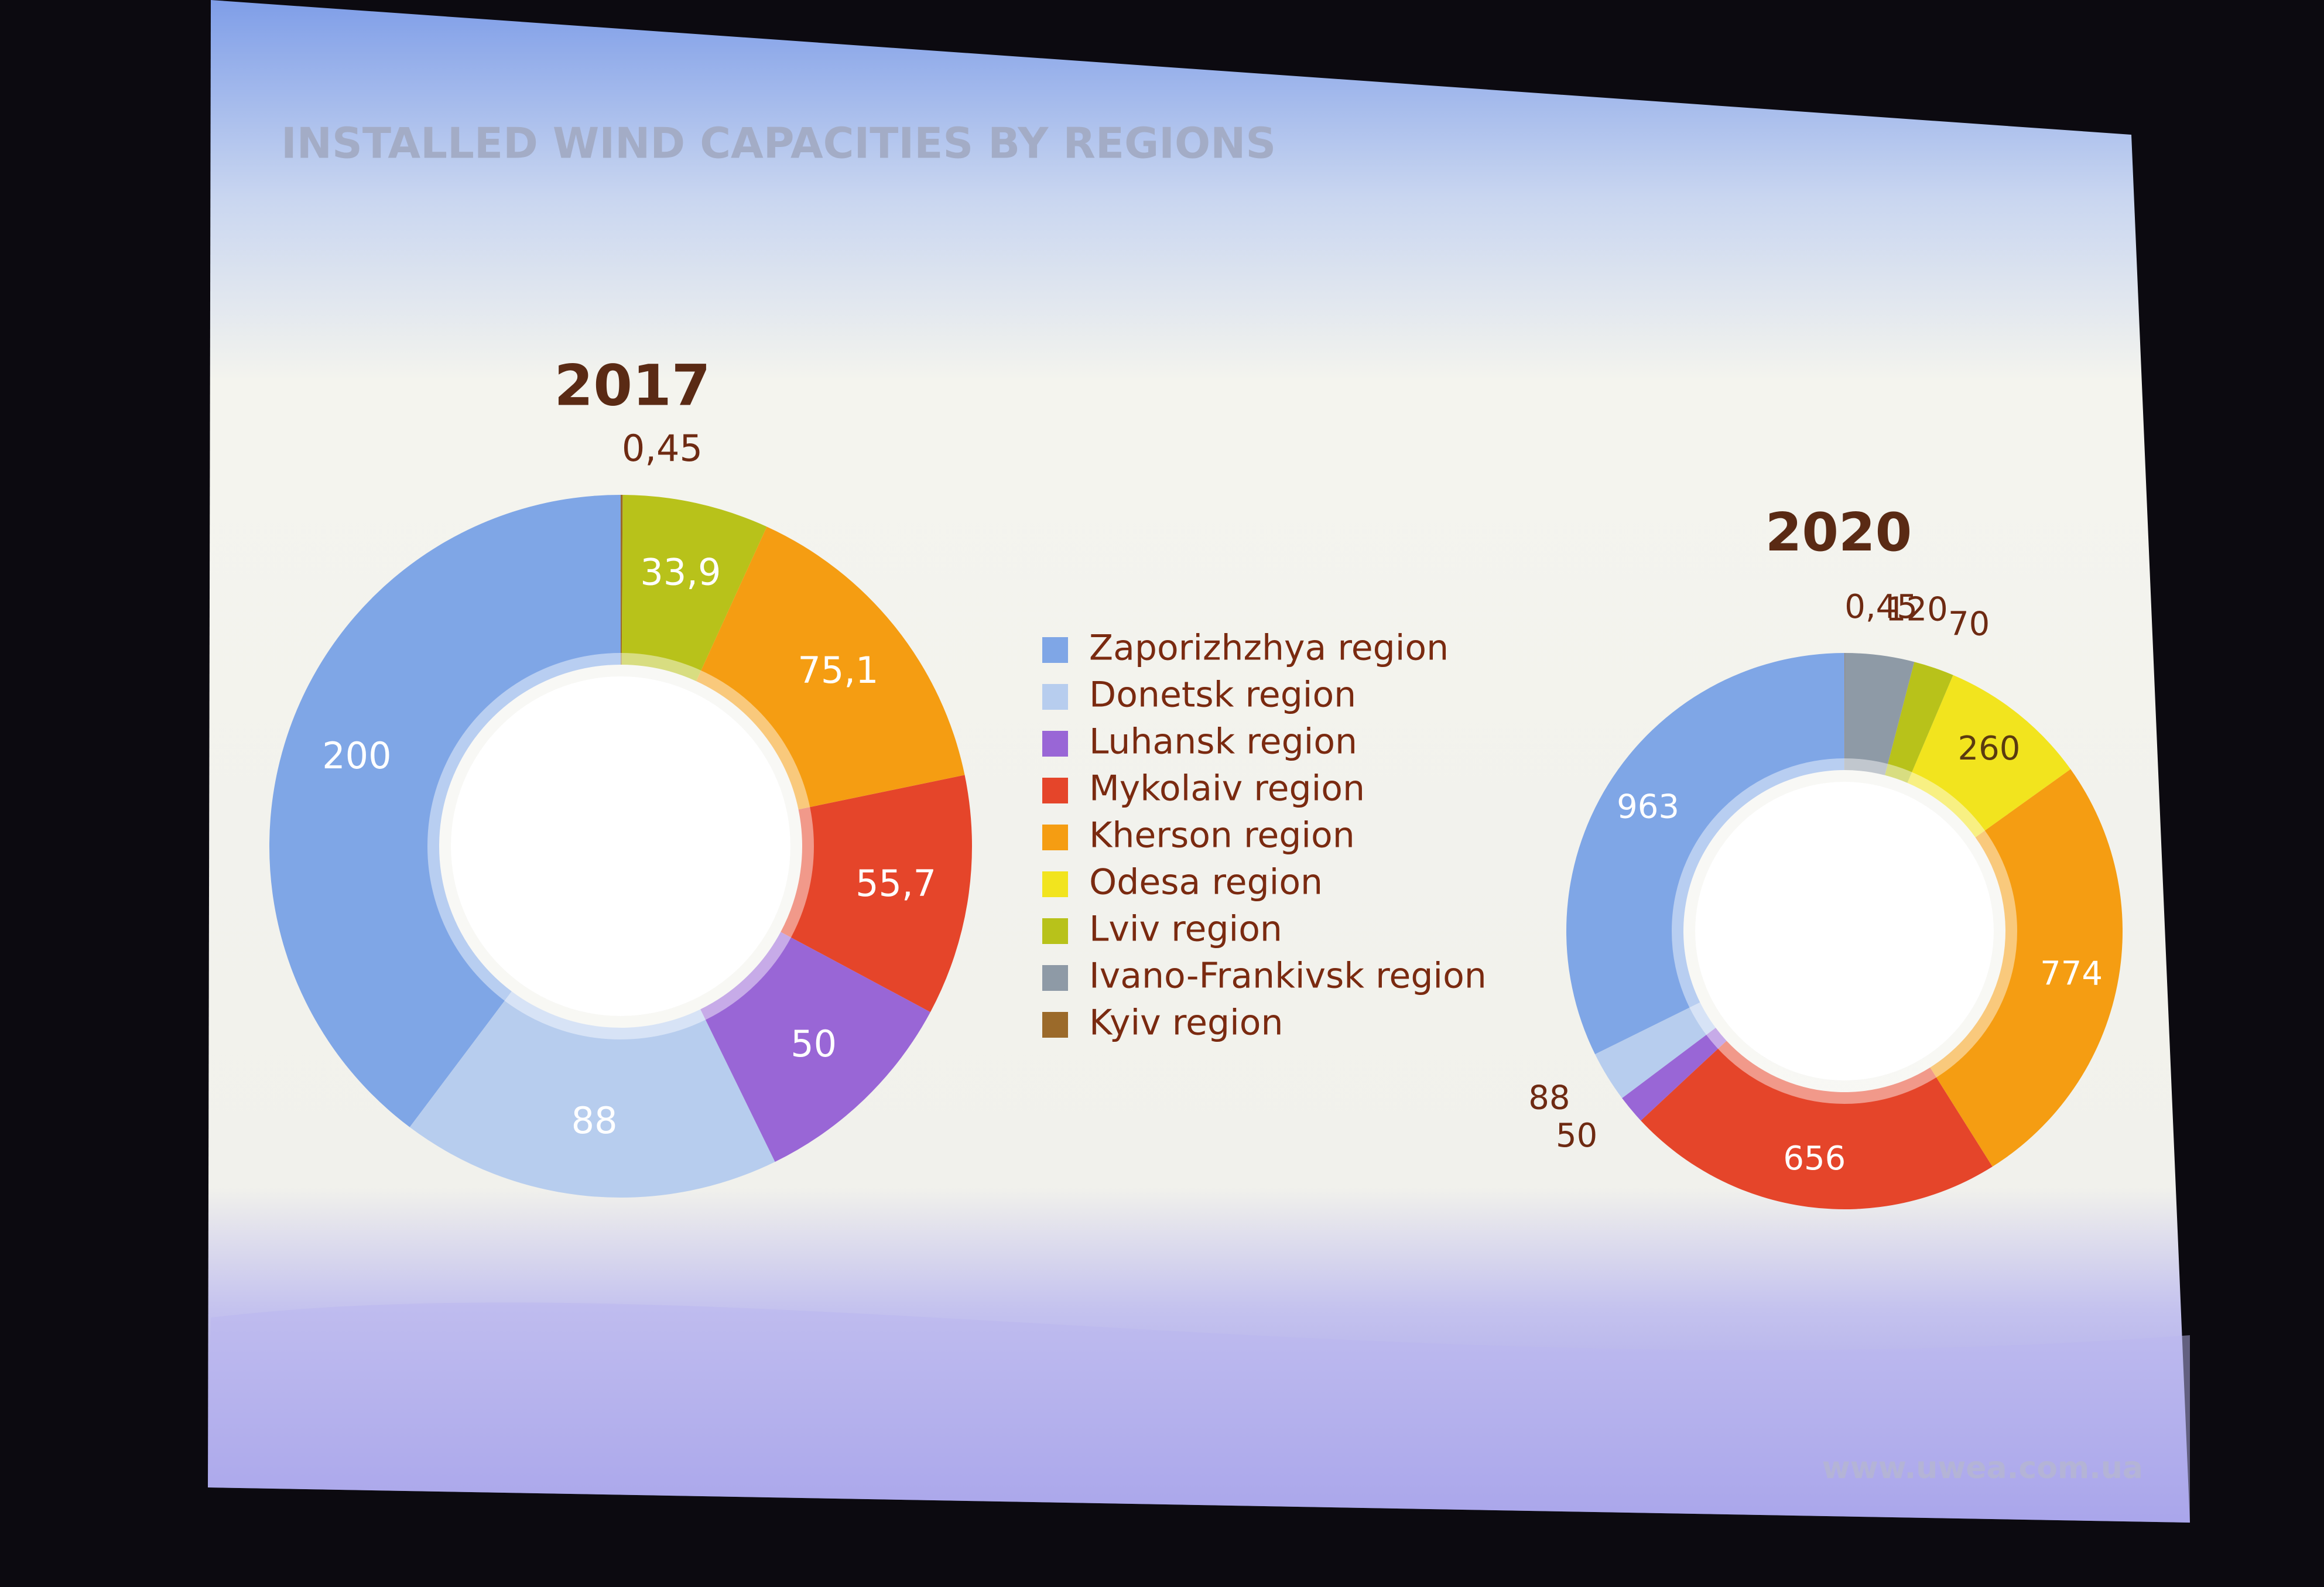  I want to click on data-label: 55,7, so click(895, 883).